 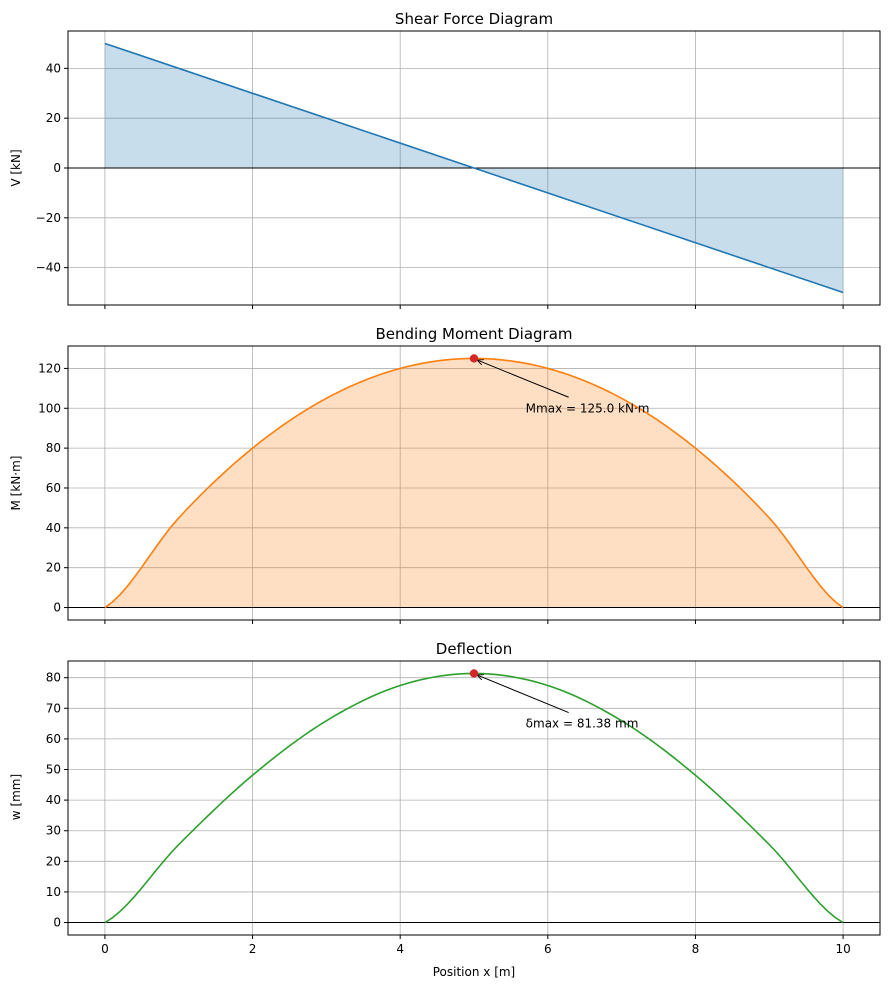 What do you see at coordinates (57, 168) in the screenshot?
I see `shear-ytick-label: 0` at bounding box center [57, 168].